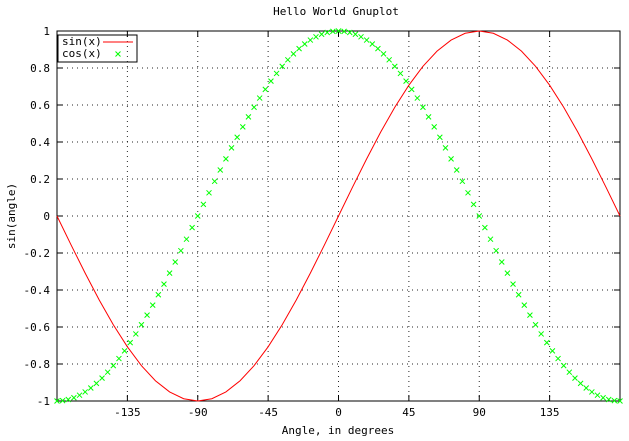 The image size is (629, 441). I want to click on x-tick-label-6: 135, so click(550, 412).